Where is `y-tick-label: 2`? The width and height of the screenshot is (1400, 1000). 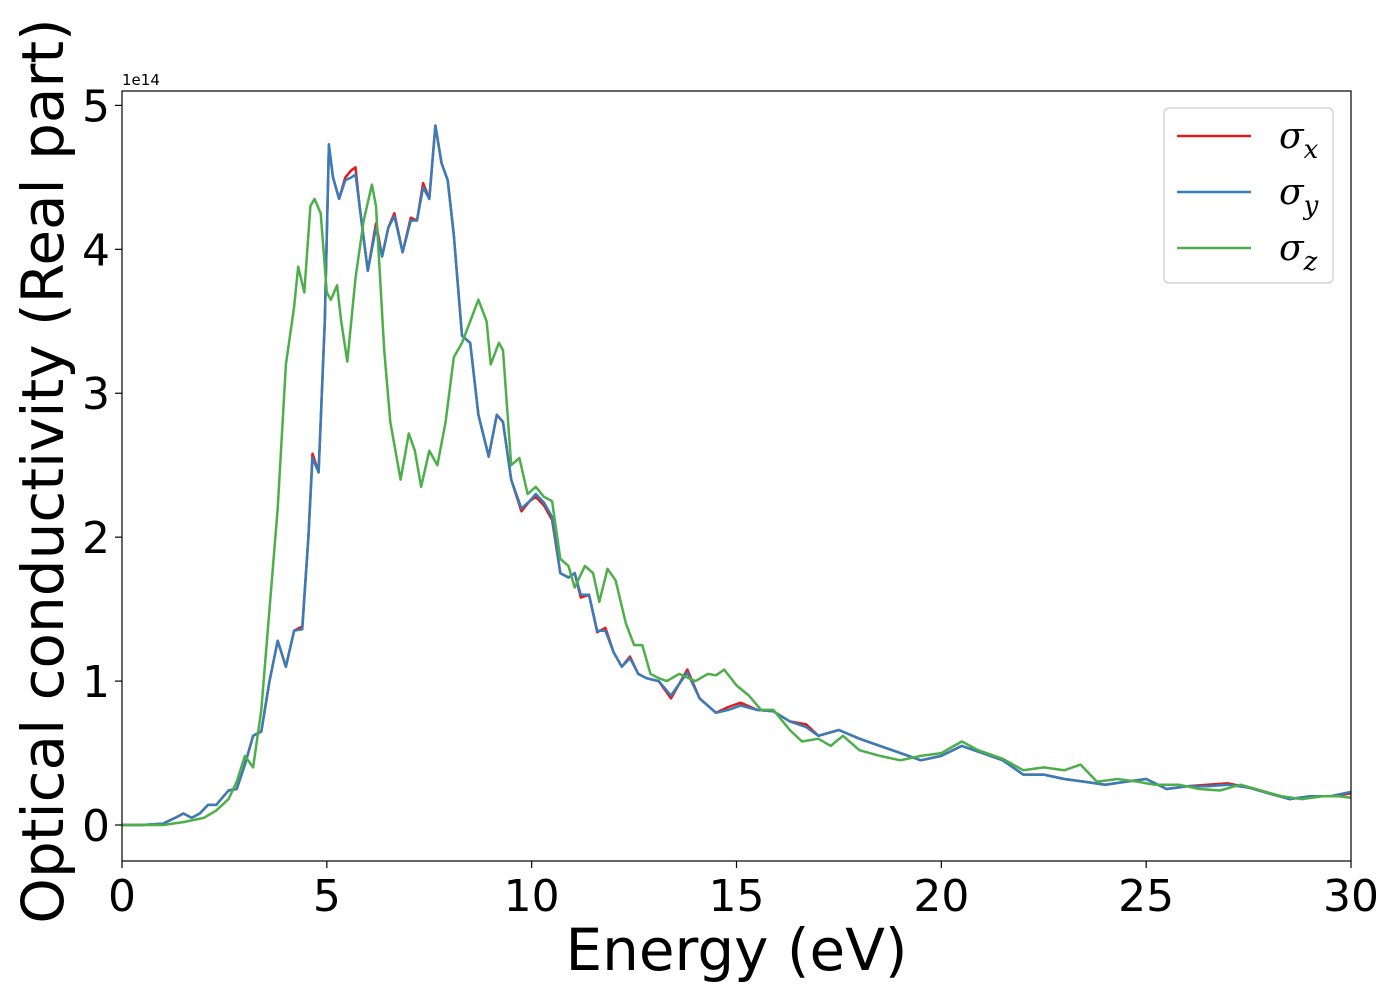 y-tick-label: 2 is located at coordinates (96, 538).